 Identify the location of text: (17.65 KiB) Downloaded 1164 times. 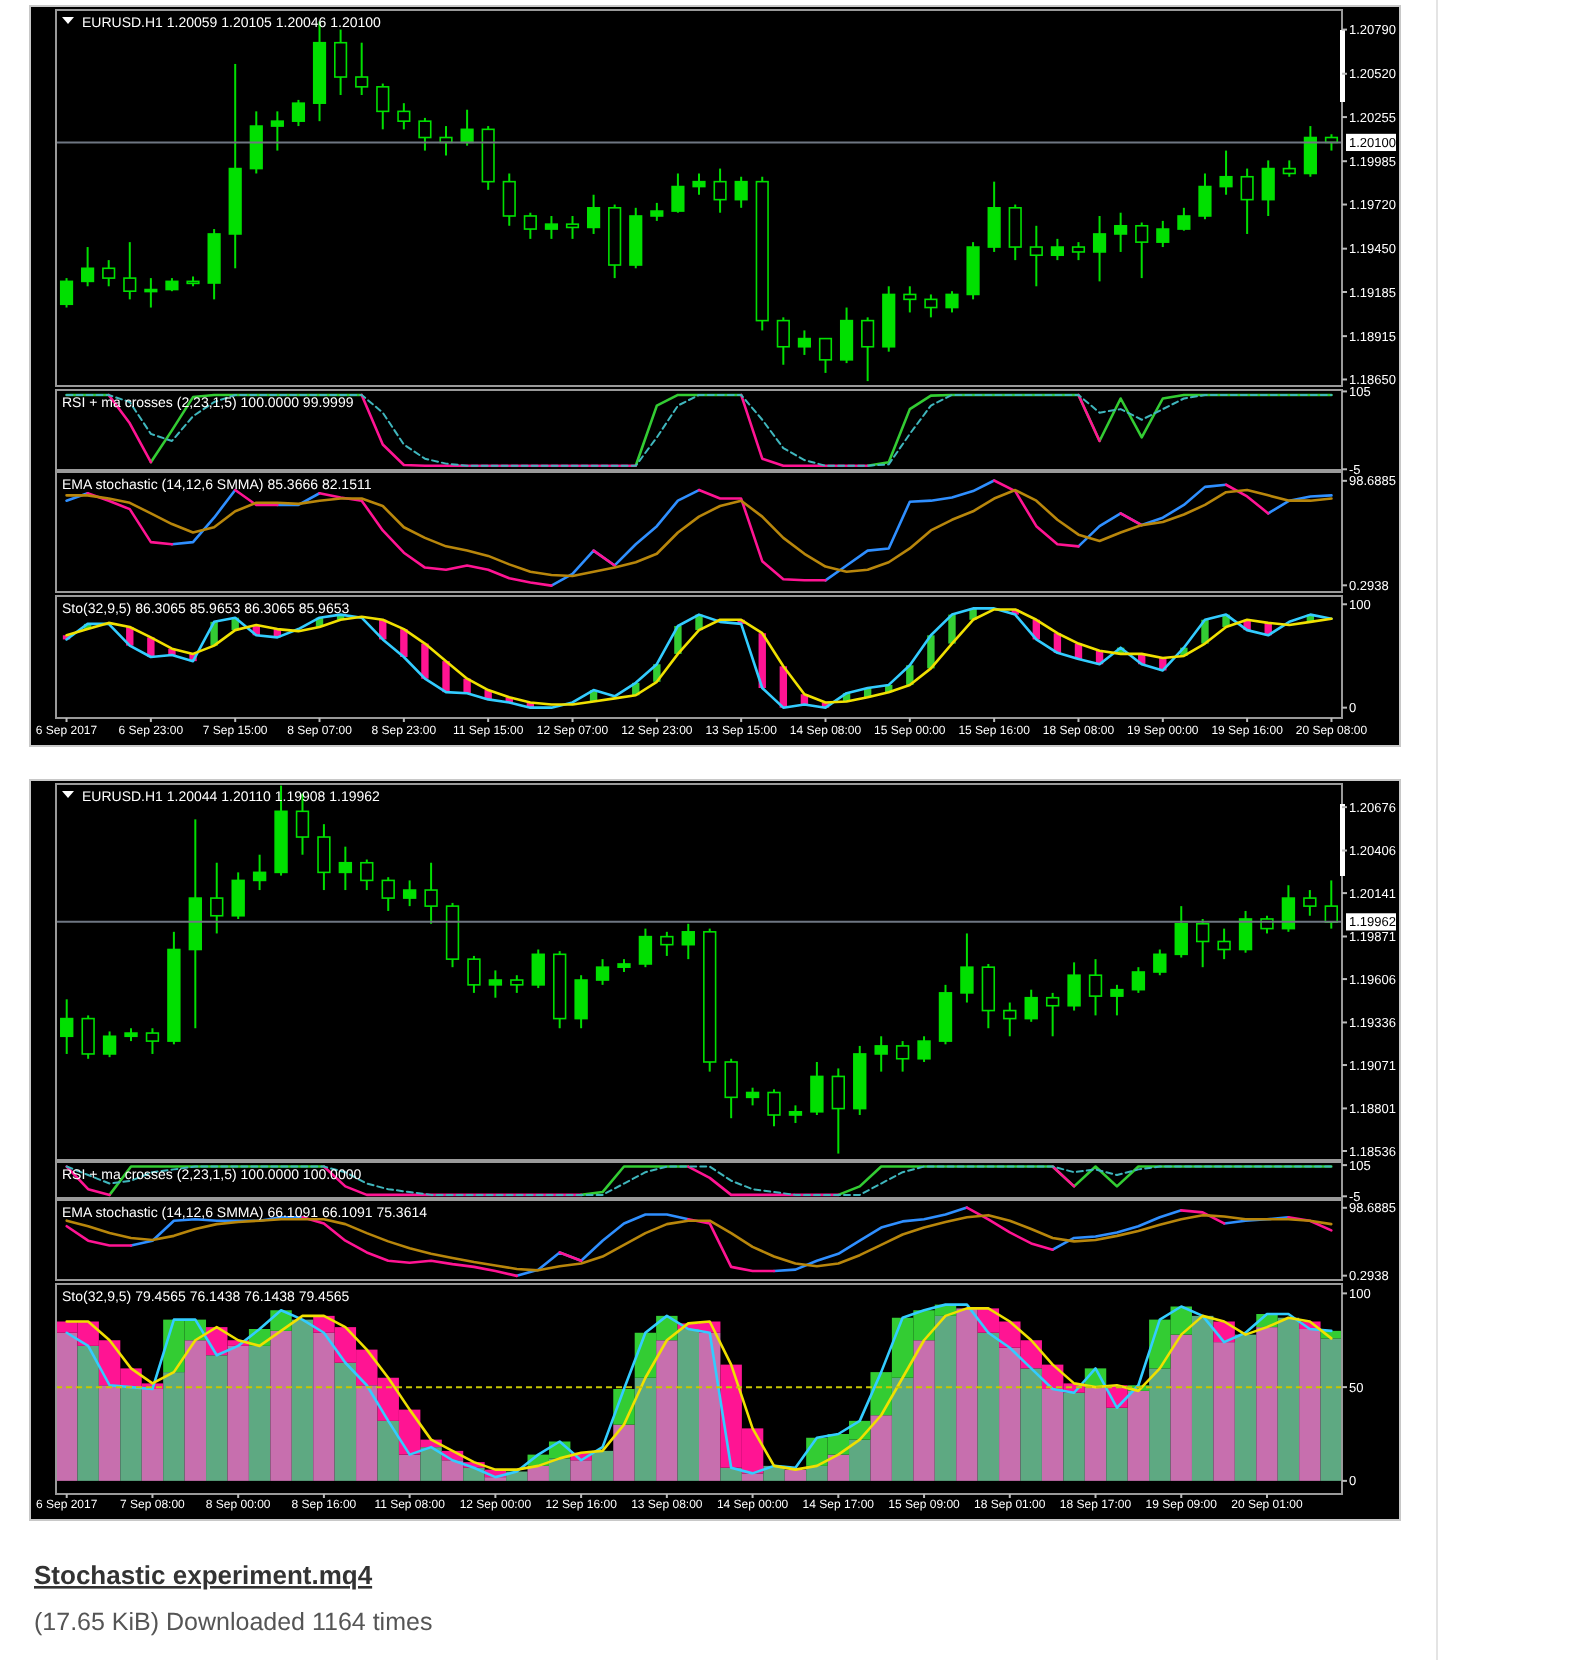
(233, 1622).